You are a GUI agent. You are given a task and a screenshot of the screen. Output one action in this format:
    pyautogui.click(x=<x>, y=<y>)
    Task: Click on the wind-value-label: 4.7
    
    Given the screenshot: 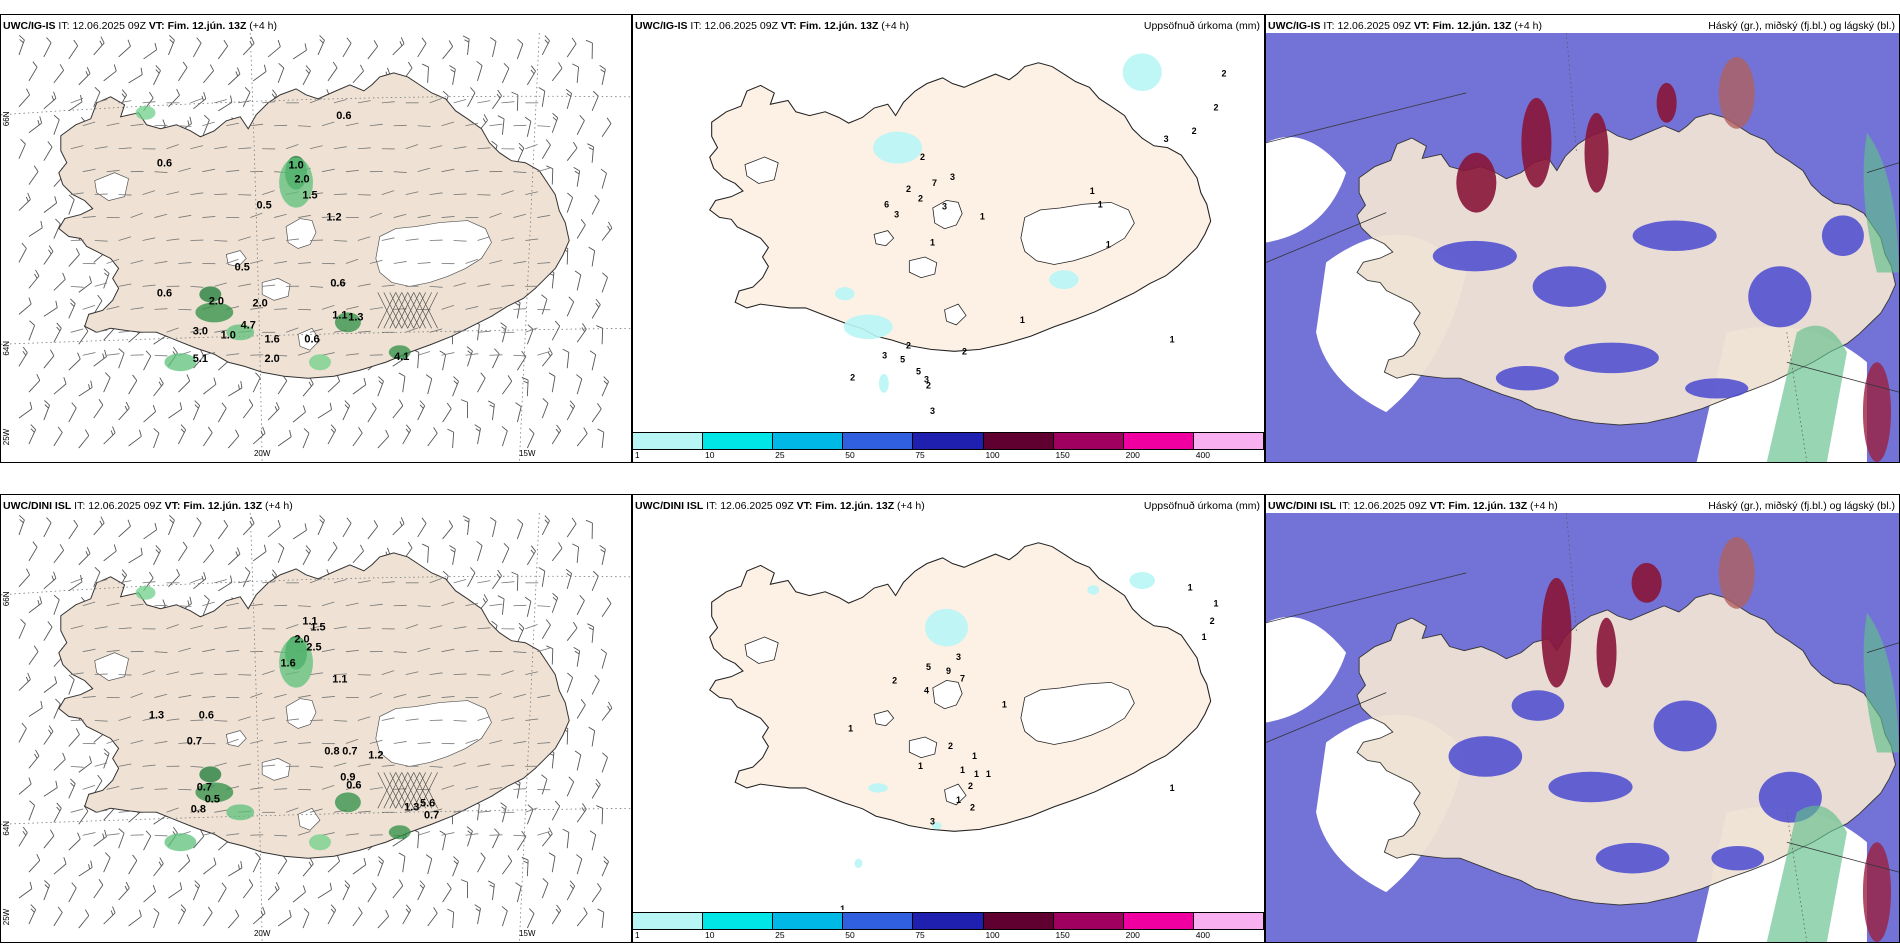 What is the action you would take?
    pyautogui.click(x=248, y=325)
    